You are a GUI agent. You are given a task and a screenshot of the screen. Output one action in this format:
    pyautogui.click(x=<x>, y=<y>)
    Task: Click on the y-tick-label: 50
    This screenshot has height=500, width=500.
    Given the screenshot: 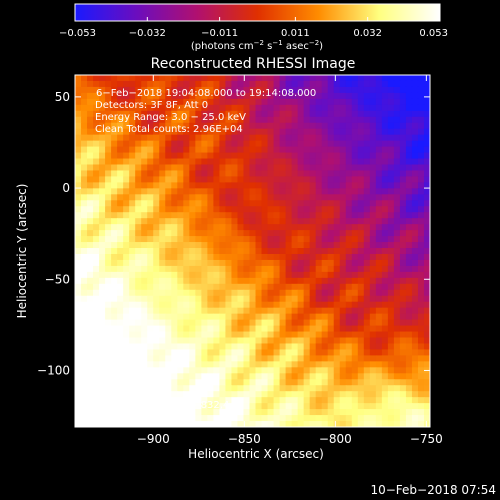 What is the action you would take?
    pyautogui.click(x=62, y=97)
    